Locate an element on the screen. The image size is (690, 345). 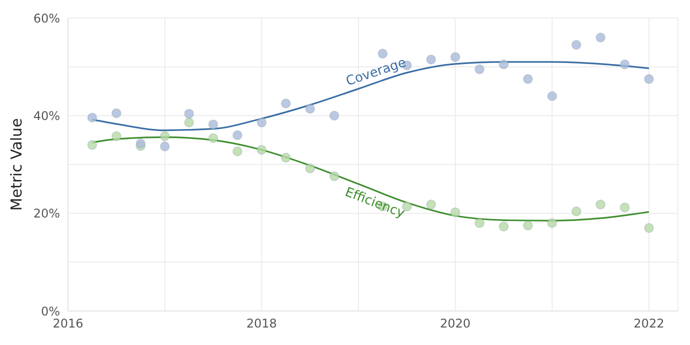
x-tick-label: 2020 is located at coordinates (455, 323).